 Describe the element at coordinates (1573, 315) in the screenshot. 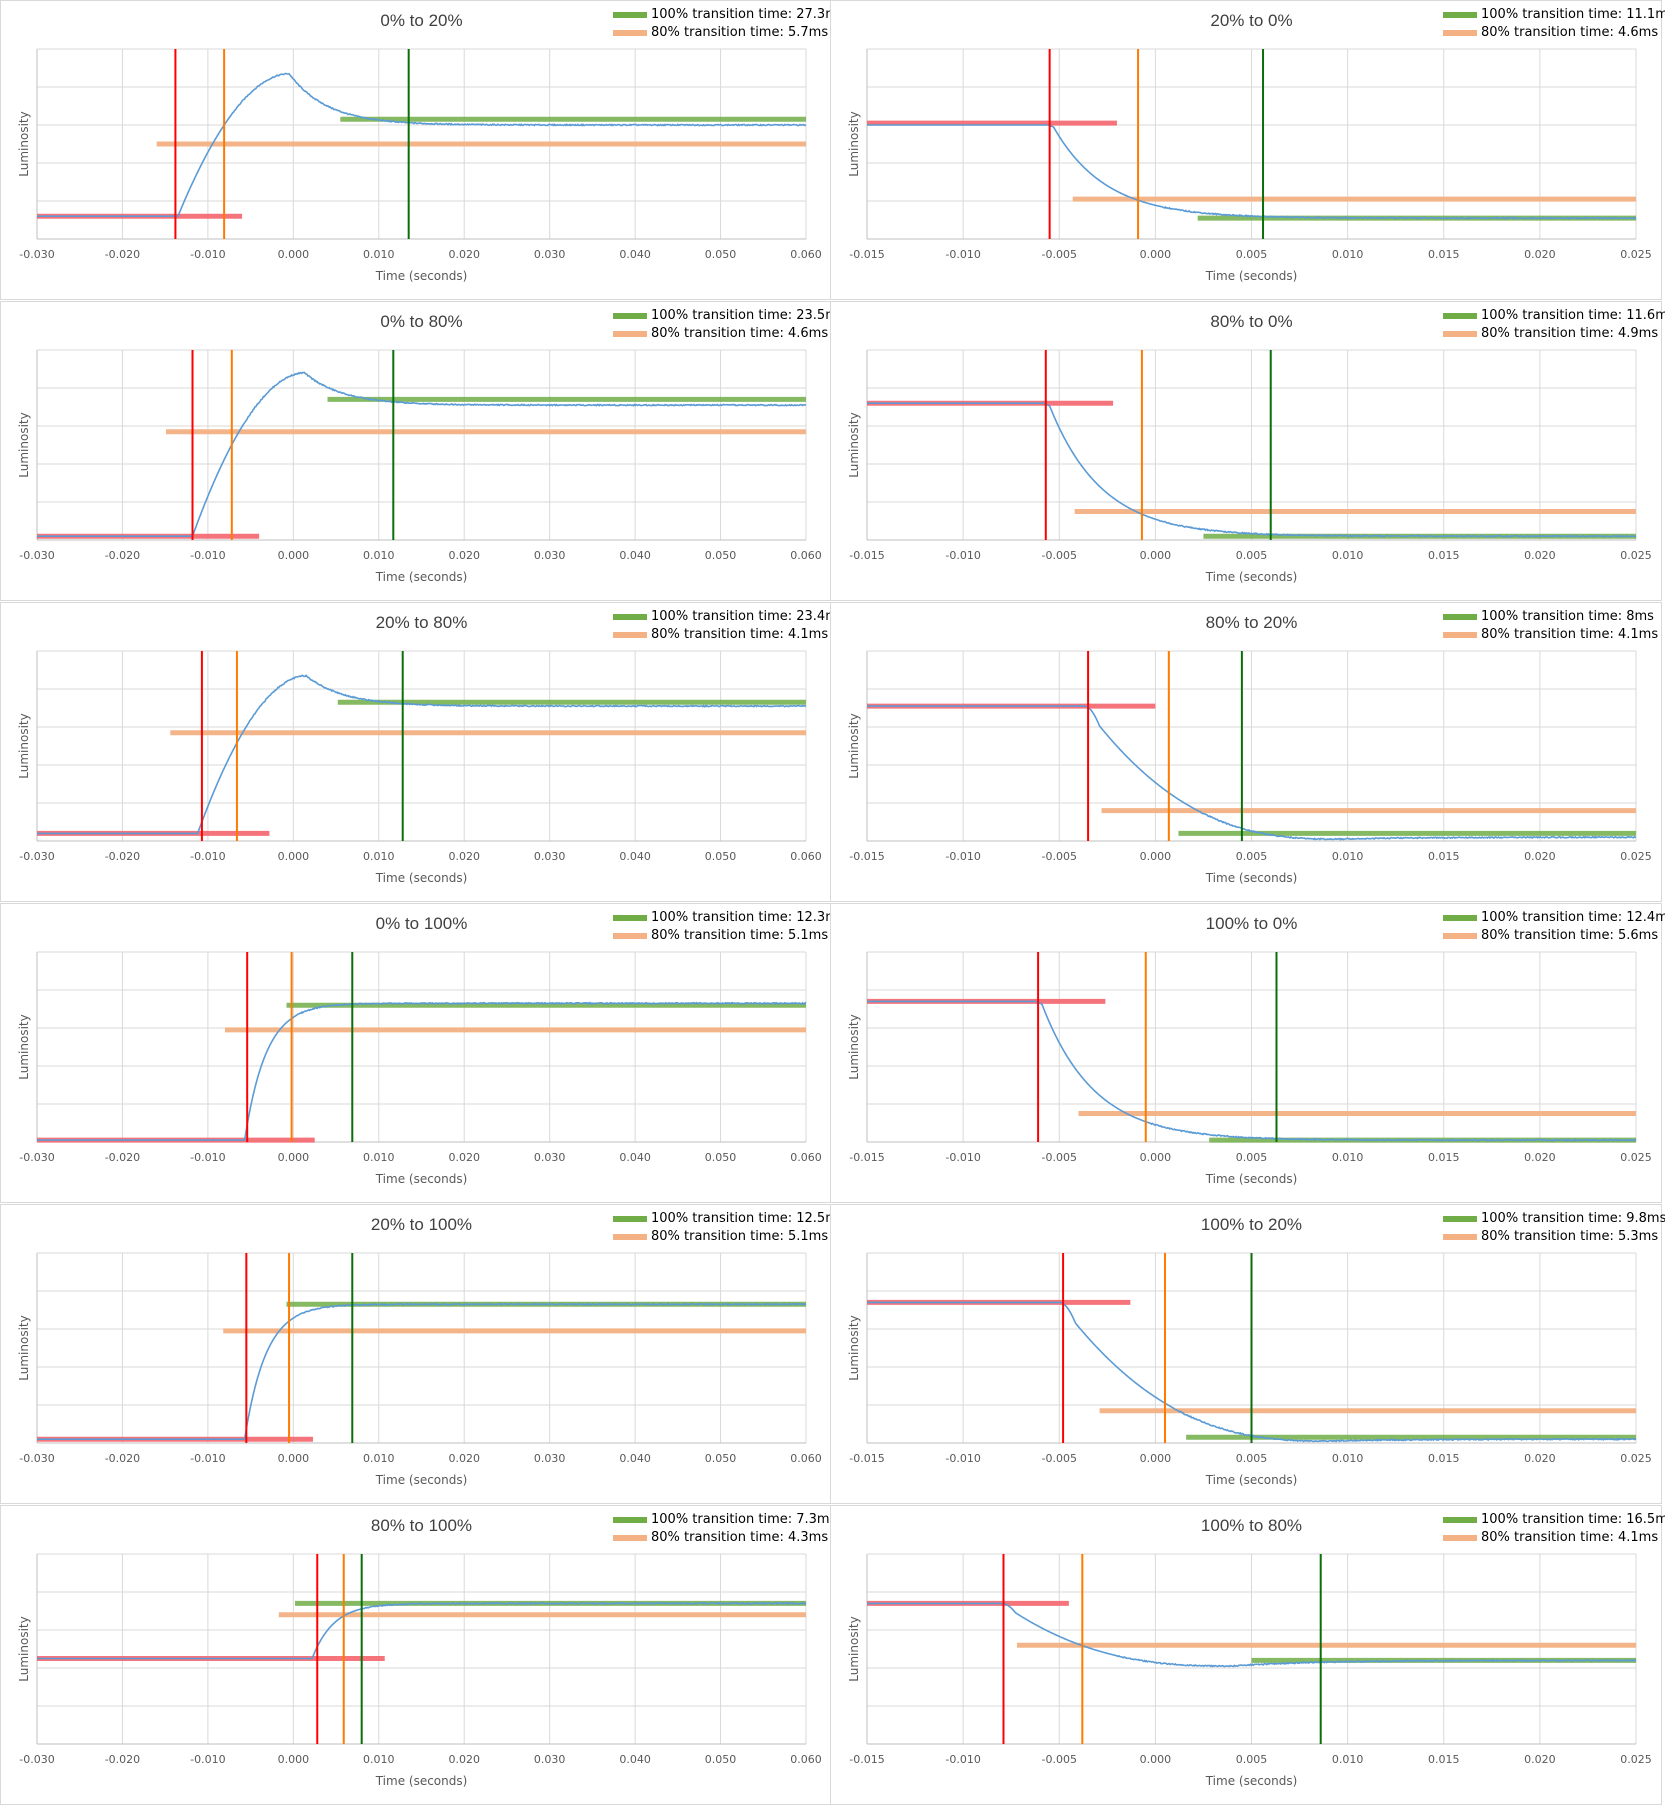

I see `legend-label: 100% transition time: 11.6ms` at that location.